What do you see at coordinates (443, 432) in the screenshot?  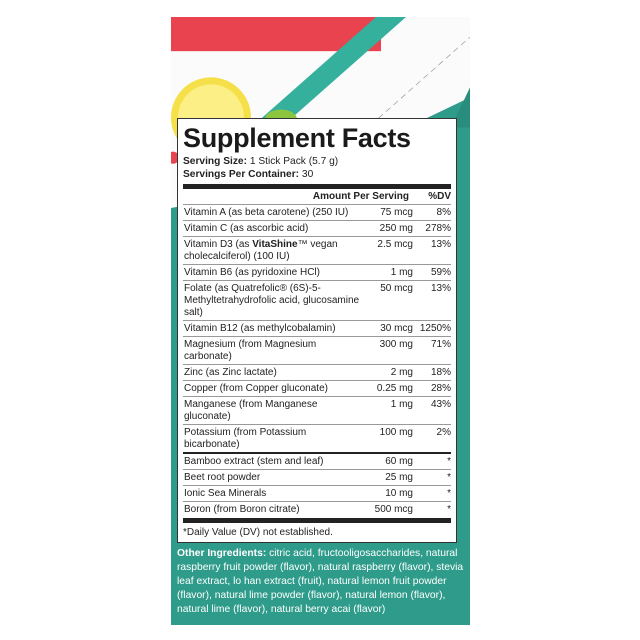 I see `nutrient-dv: 2%` at bounding box center [443, 432].